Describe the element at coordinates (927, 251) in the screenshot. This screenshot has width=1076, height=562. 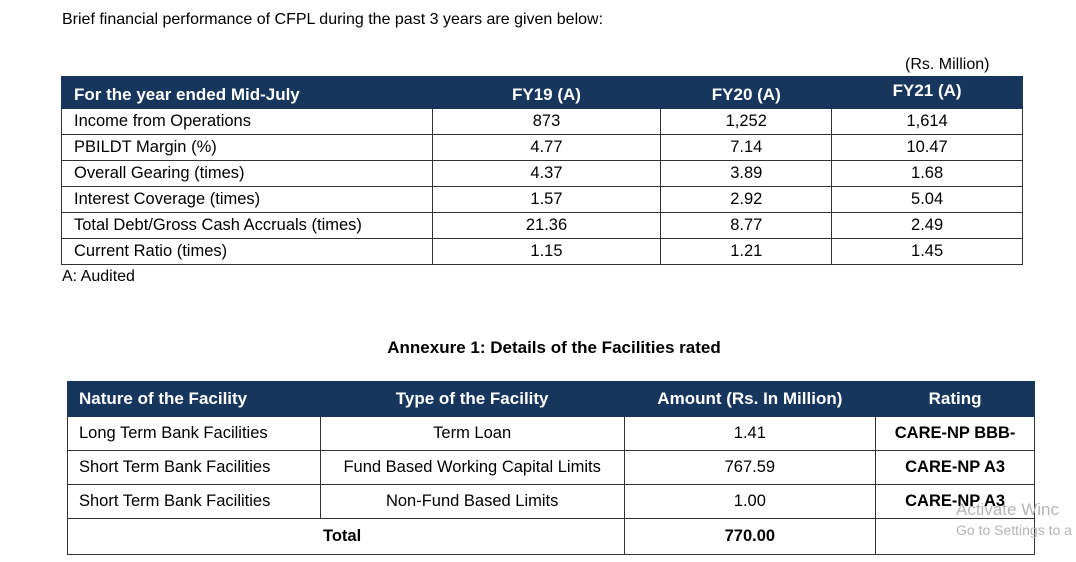
I see `metric-value: 1.45` at that location.